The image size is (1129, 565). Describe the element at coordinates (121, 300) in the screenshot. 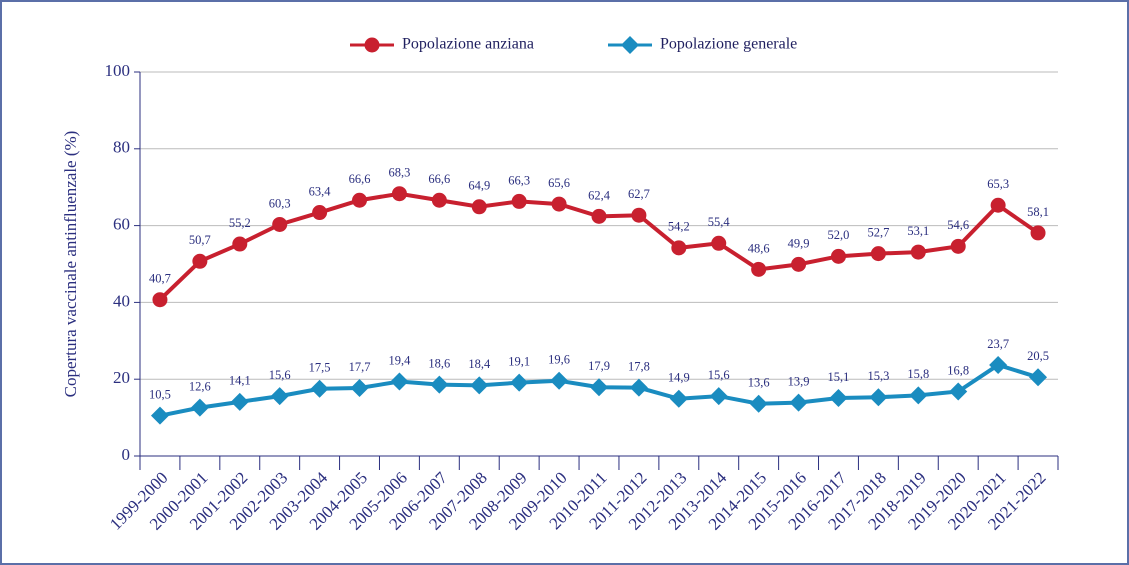

I see `y-tick-label: 40` at that location.